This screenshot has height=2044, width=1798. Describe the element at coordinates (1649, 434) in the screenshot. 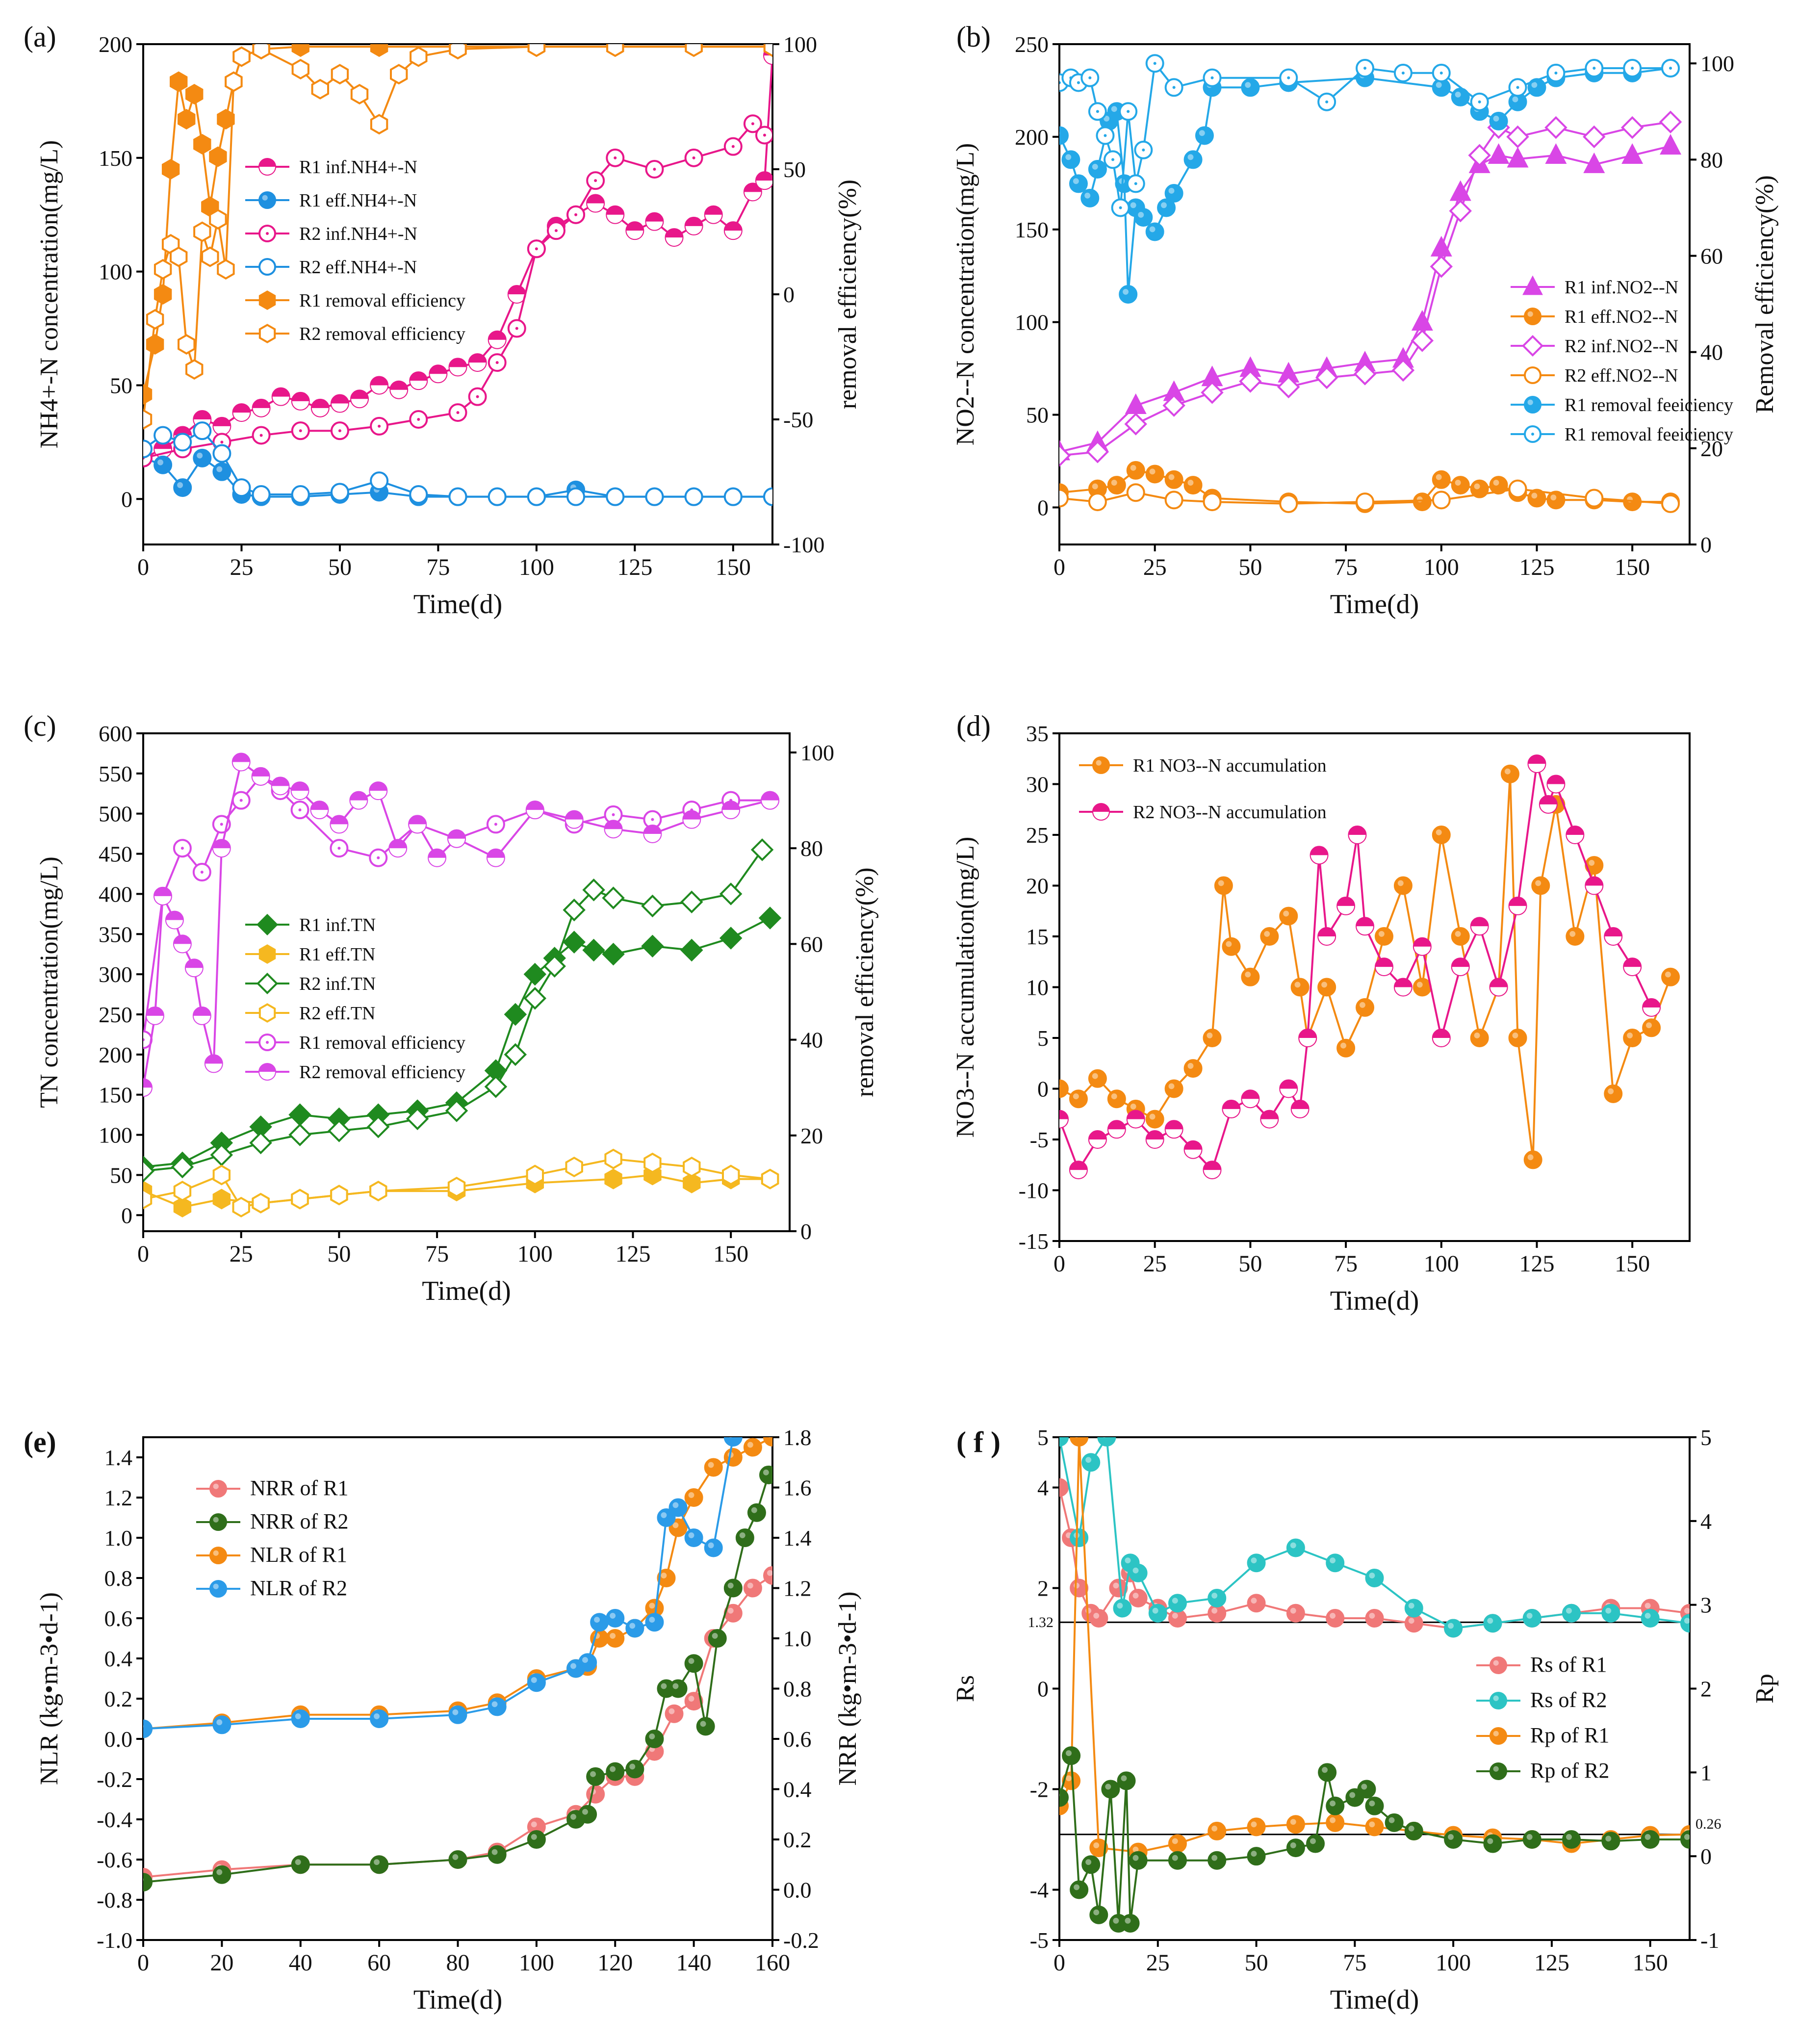

I see `legend-label: R1 removal feeiciency` at that location.